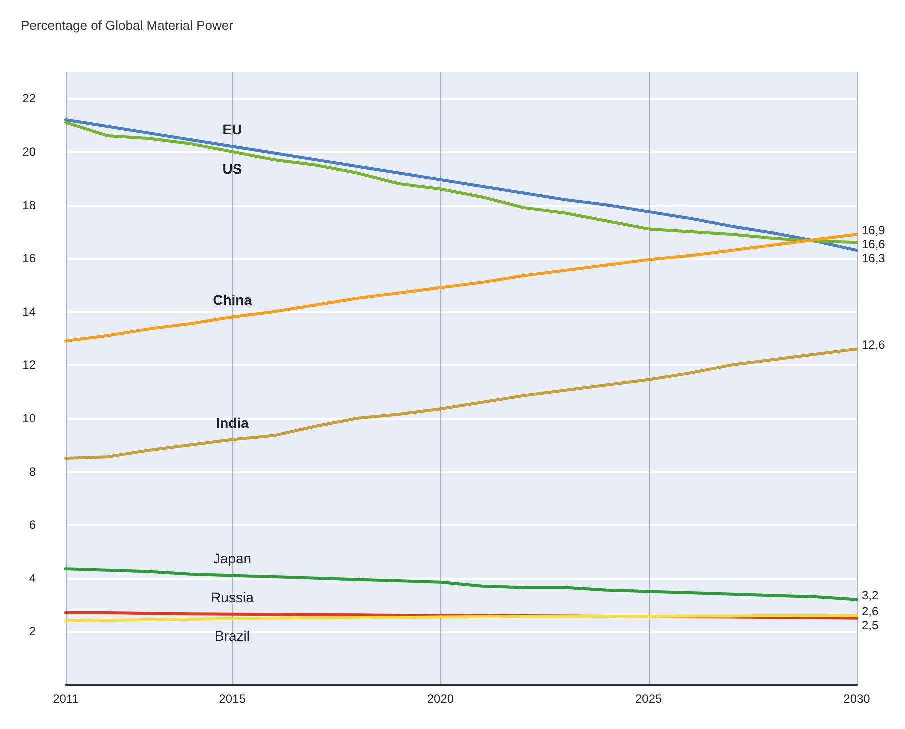  What do you see at coordinates (29, 259) in the screenshot?
I see `y-tick-label: 16` at bounding box center [29, 259].